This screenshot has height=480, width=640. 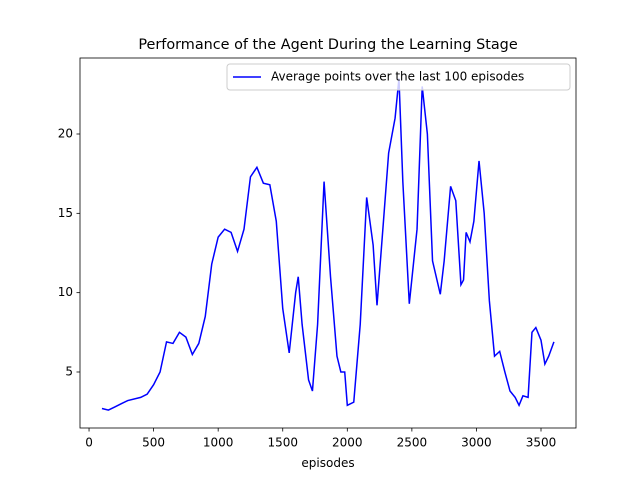 I want to click on legend-box, so click(x=398, y=77).